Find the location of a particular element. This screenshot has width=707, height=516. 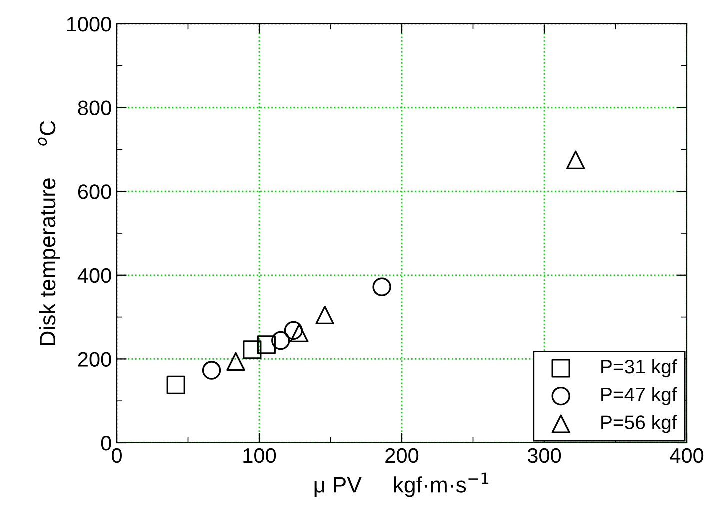

x-tick-label: 100 is located at coordinates (260, 456).